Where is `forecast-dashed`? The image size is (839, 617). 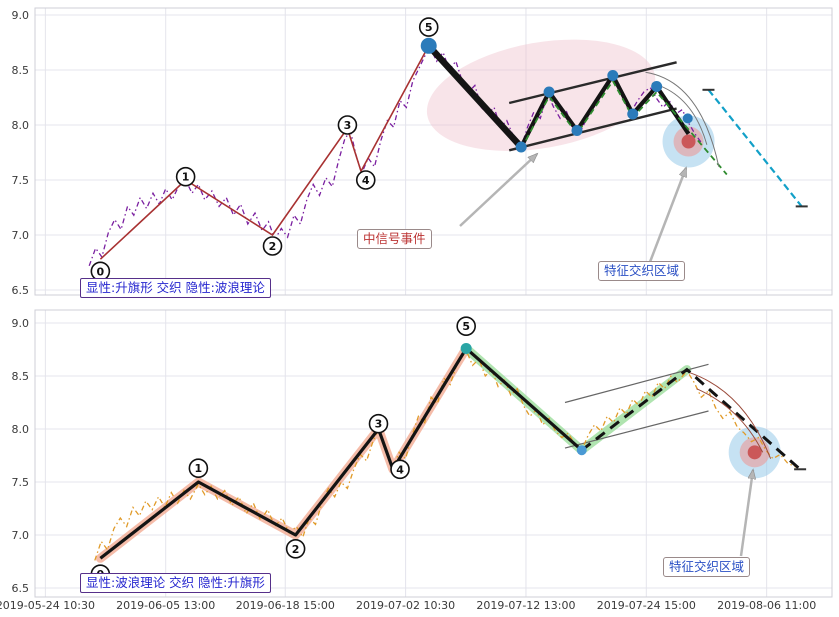 forecast-dashed is located at coordinates (755, 148).